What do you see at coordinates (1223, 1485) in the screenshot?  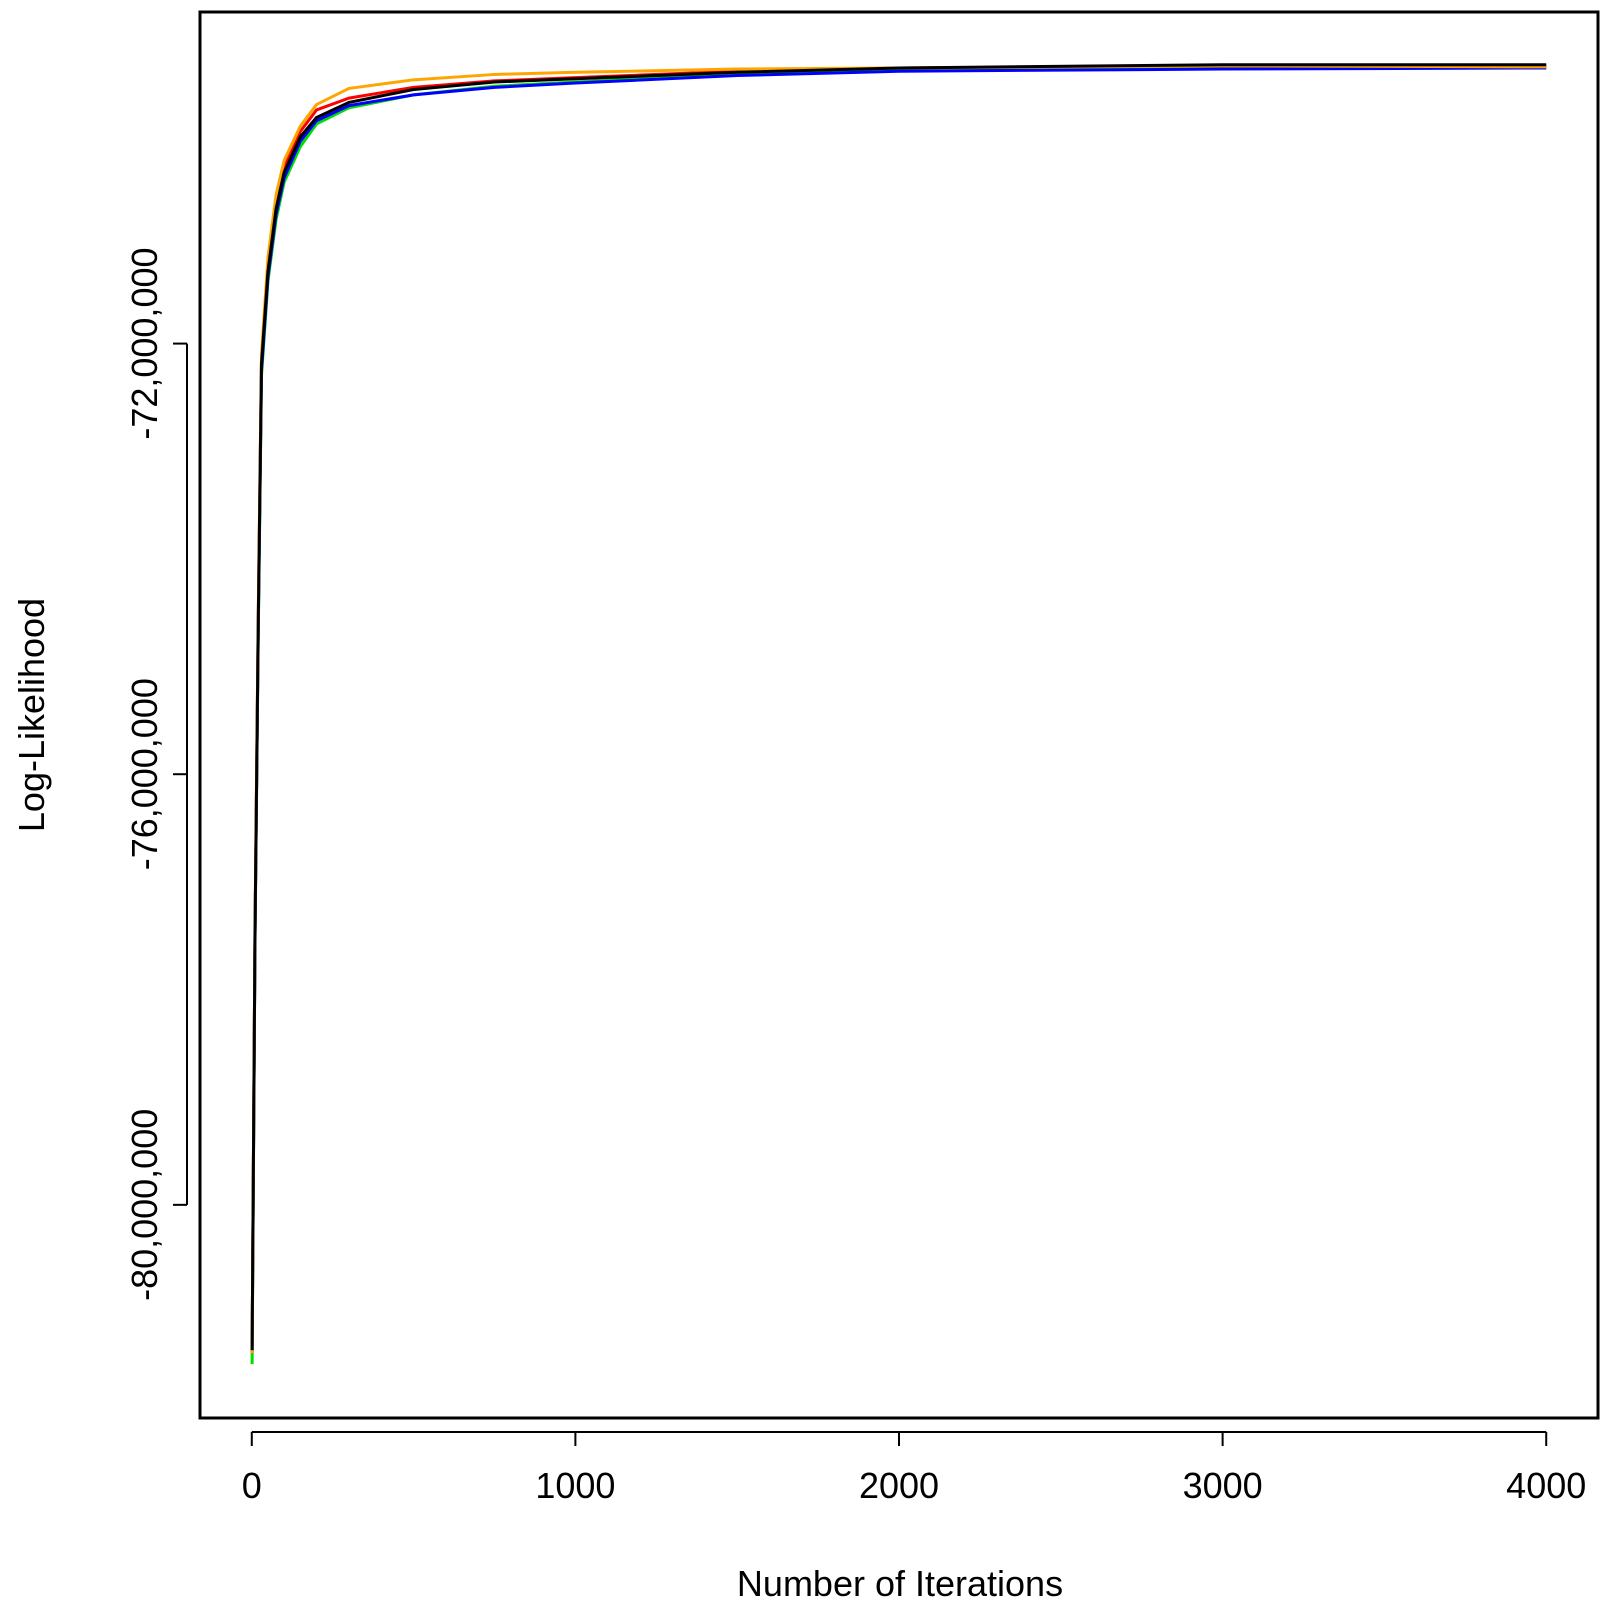 I see `x-tick-label: 3000` at bounding box center [1223, 1485].